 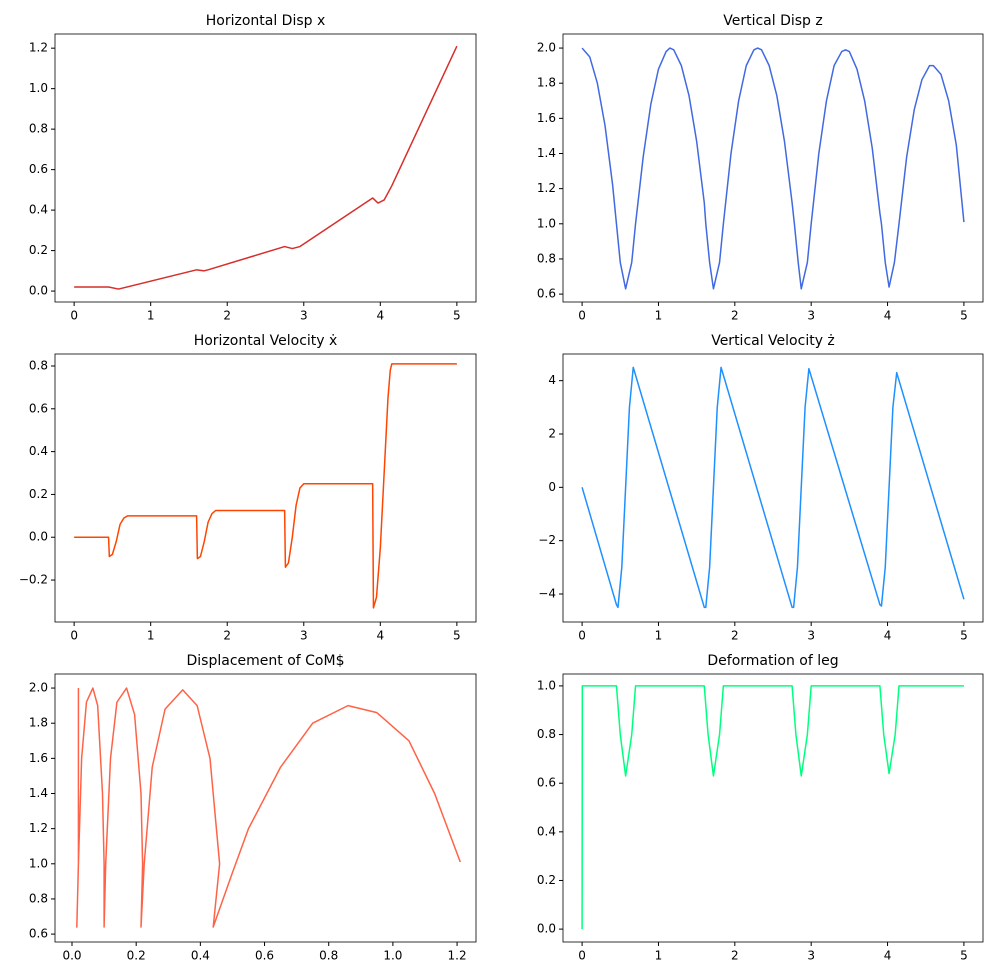 I want to click on y-tick-label: 0, so click(x=552, y=487).